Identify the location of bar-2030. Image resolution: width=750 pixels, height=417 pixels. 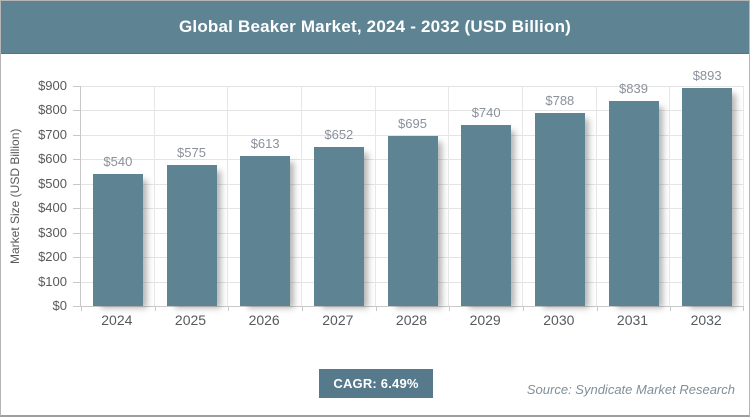
(559, 209).